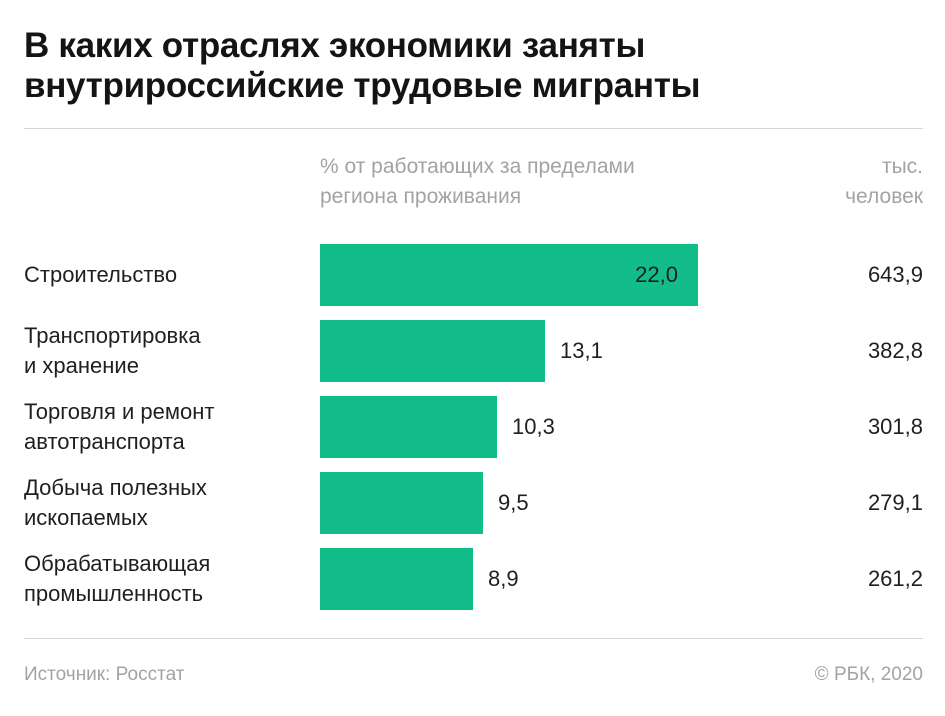 The height and width of the screenshot is (716, 945). What do you see at coordinates (473, 128) in the screenshot?
I see `top-divider` at bounding box center [473, 128].